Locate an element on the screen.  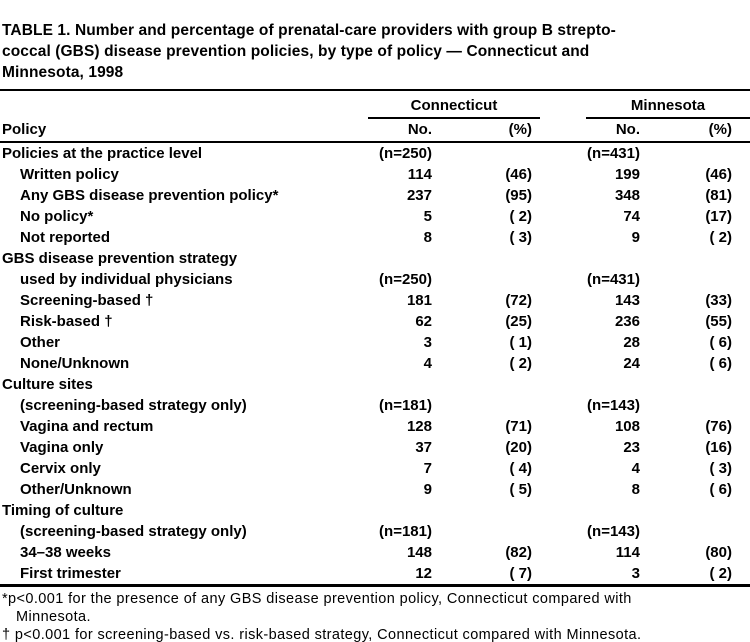
policy-label: Any GBS disease prevention policy* is located at coordinates (149, 195).